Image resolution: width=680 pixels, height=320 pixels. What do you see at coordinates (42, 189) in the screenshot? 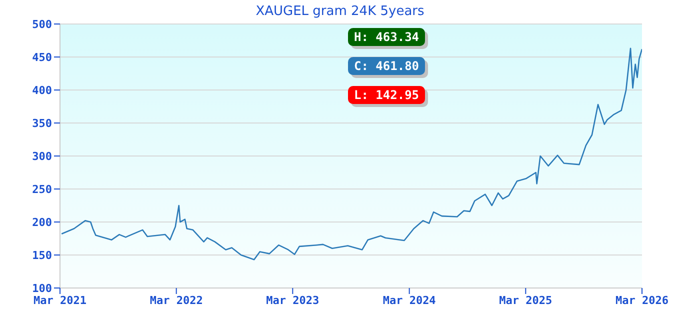
I see `y-tick-label: 250` at bounding box center [42, 189].